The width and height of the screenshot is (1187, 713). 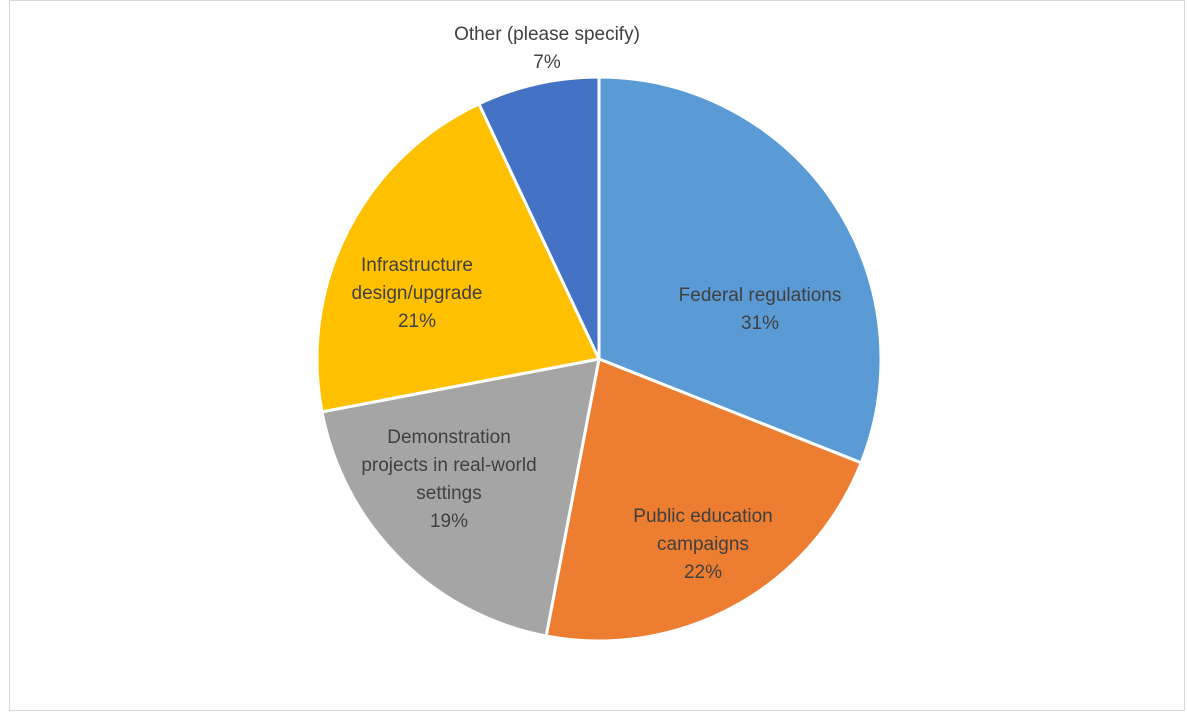 What do you see at coordinates (702, 516) in the screenshot?
I see `data-label-category-line: Public education` at bounding box center [702, 516].